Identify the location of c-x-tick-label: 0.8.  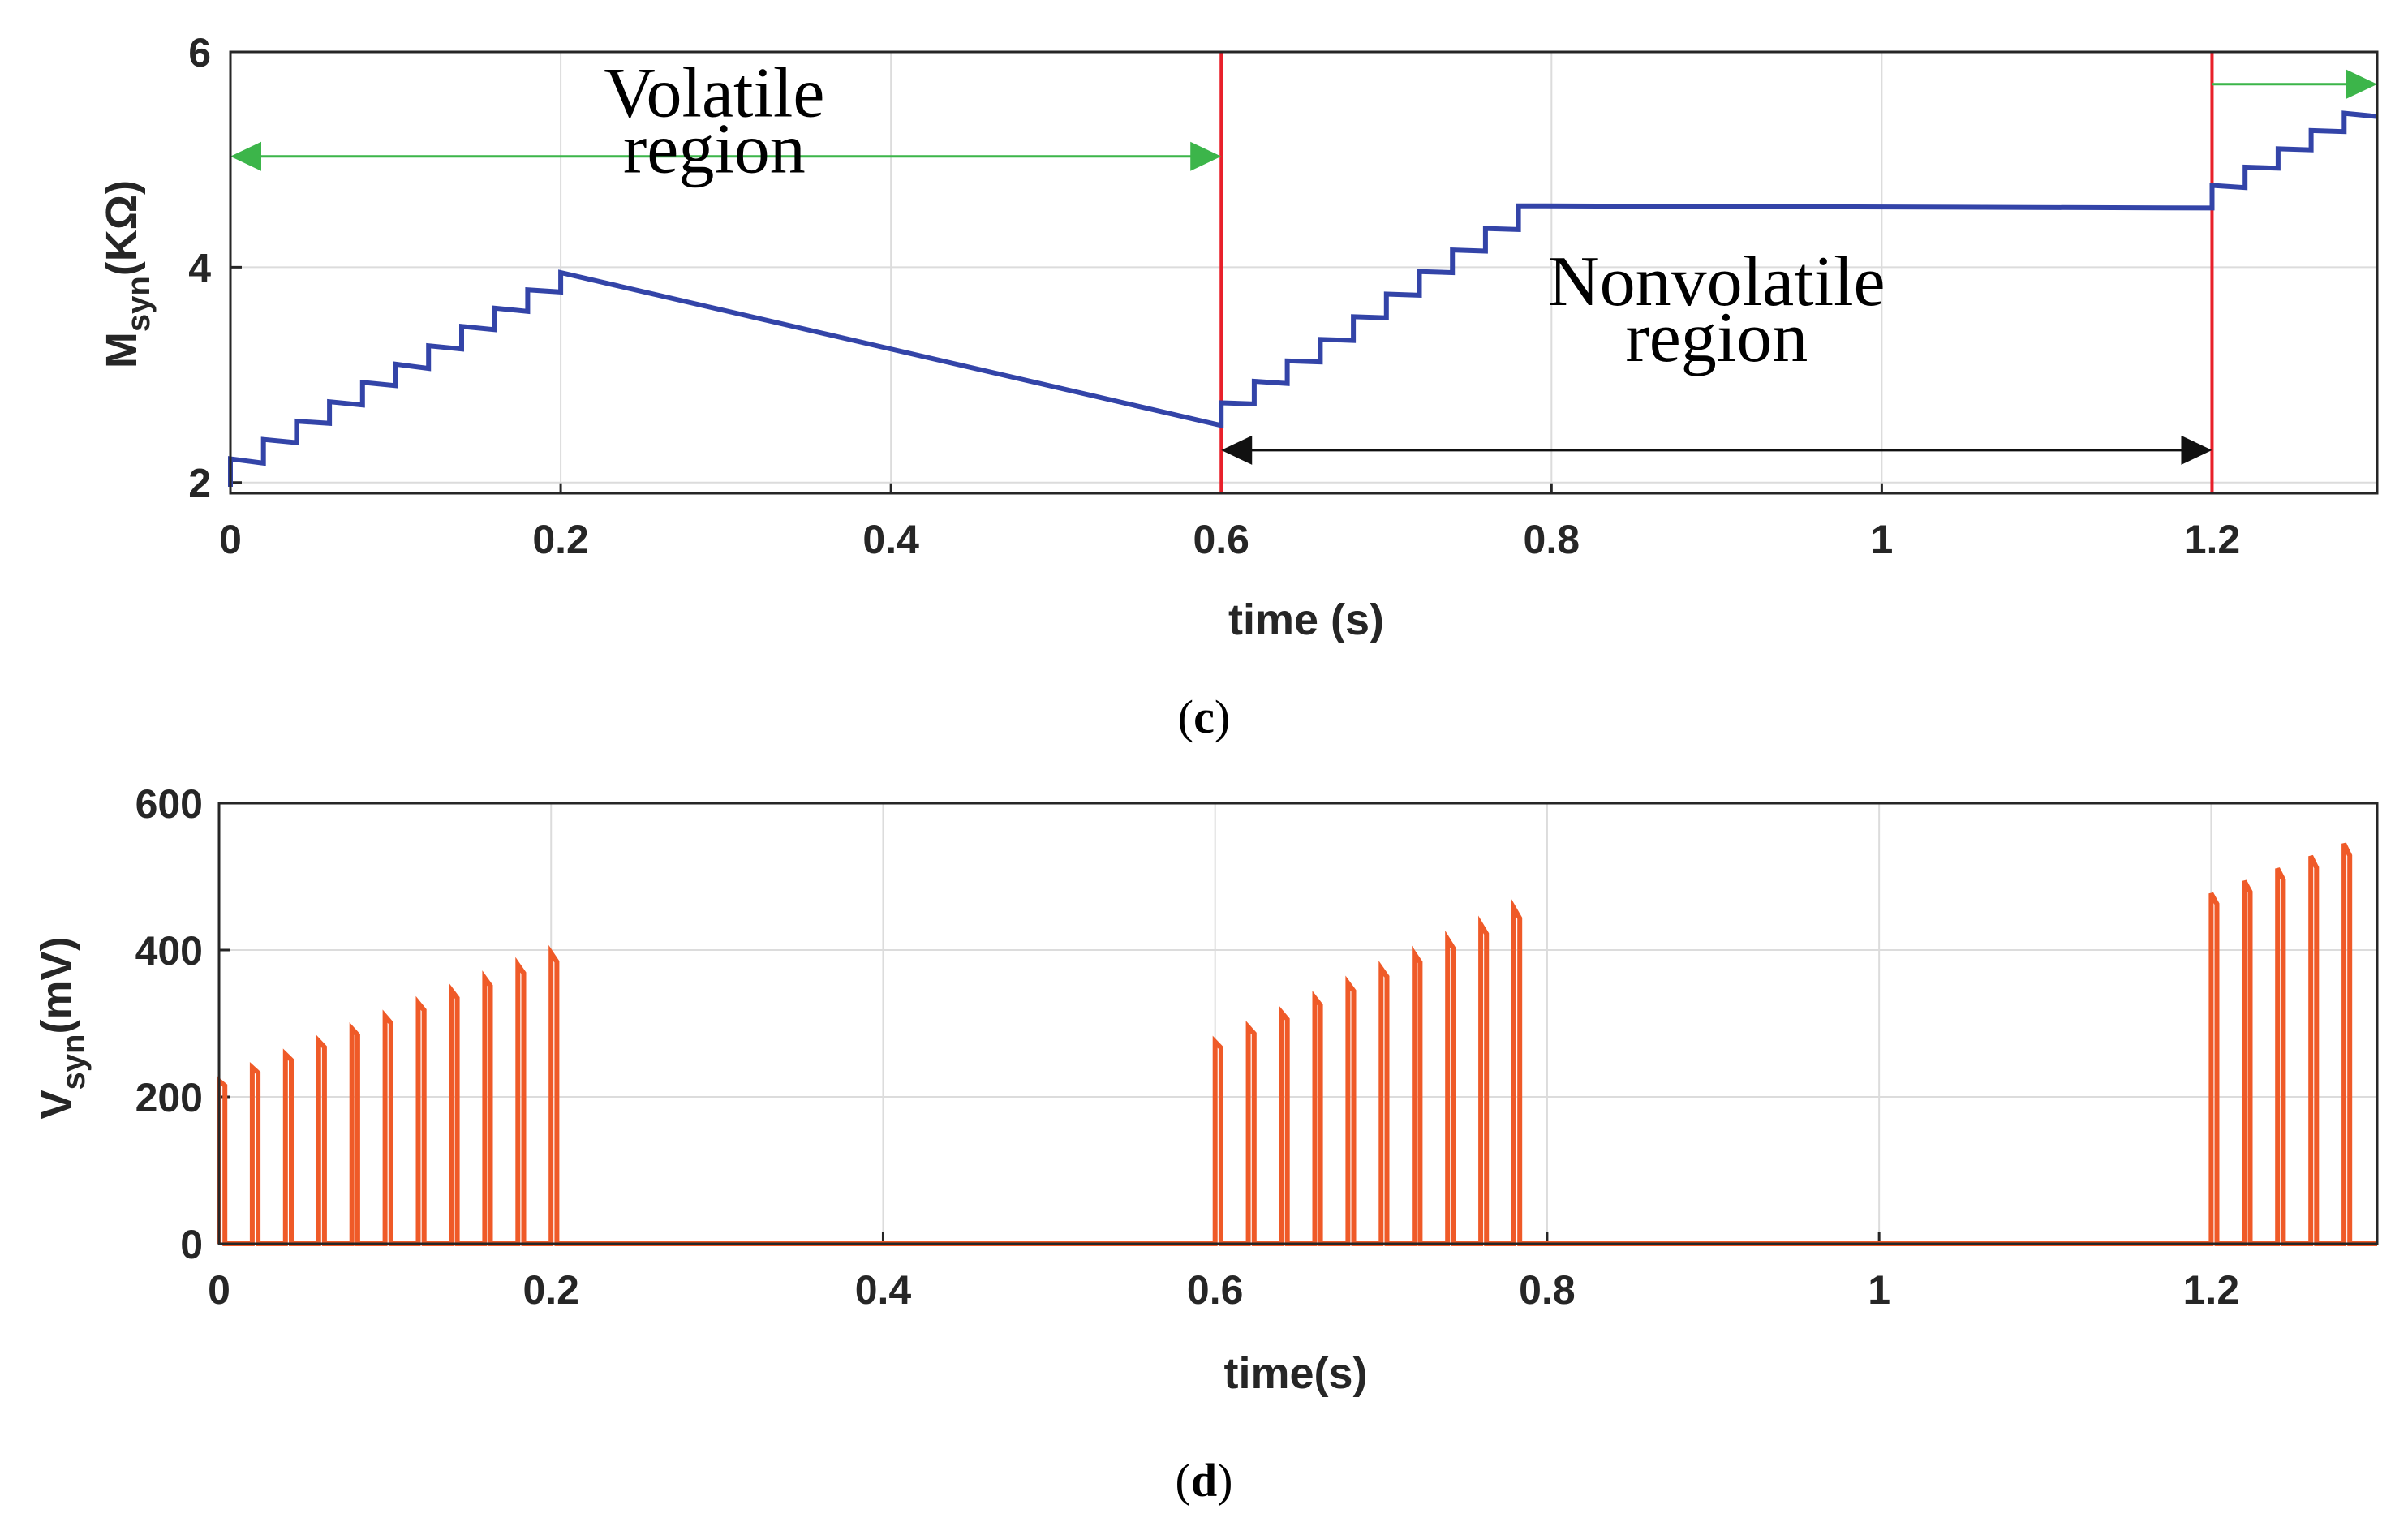
(1552, 539).